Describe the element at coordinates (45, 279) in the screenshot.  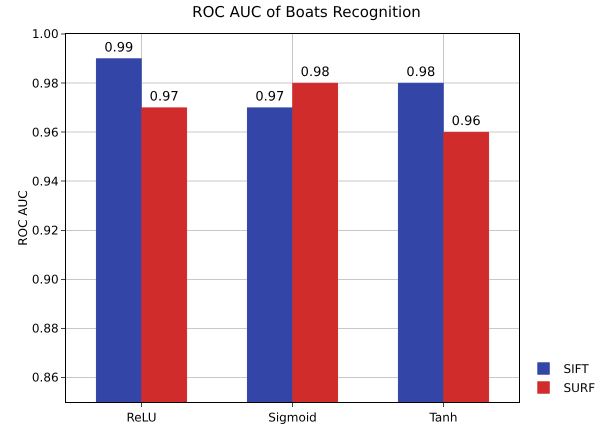
I see `y-tick-label: 0.90` at that location.